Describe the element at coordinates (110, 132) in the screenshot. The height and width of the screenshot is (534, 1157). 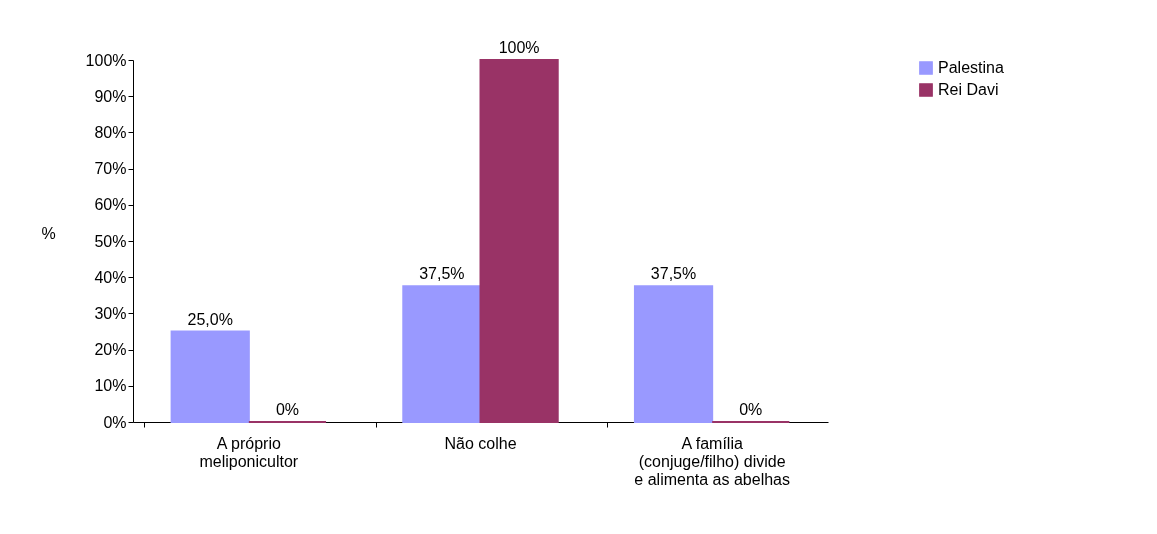
I see `y-tick-label: 80%` at that location.